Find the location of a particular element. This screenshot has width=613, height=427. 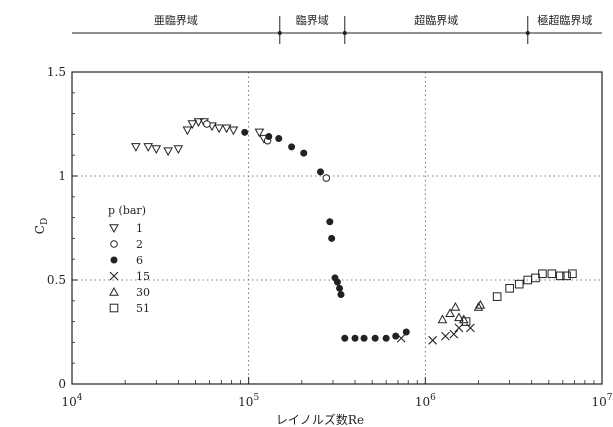

x-tick-exponent: 5 is located at coordinates (256, 398).